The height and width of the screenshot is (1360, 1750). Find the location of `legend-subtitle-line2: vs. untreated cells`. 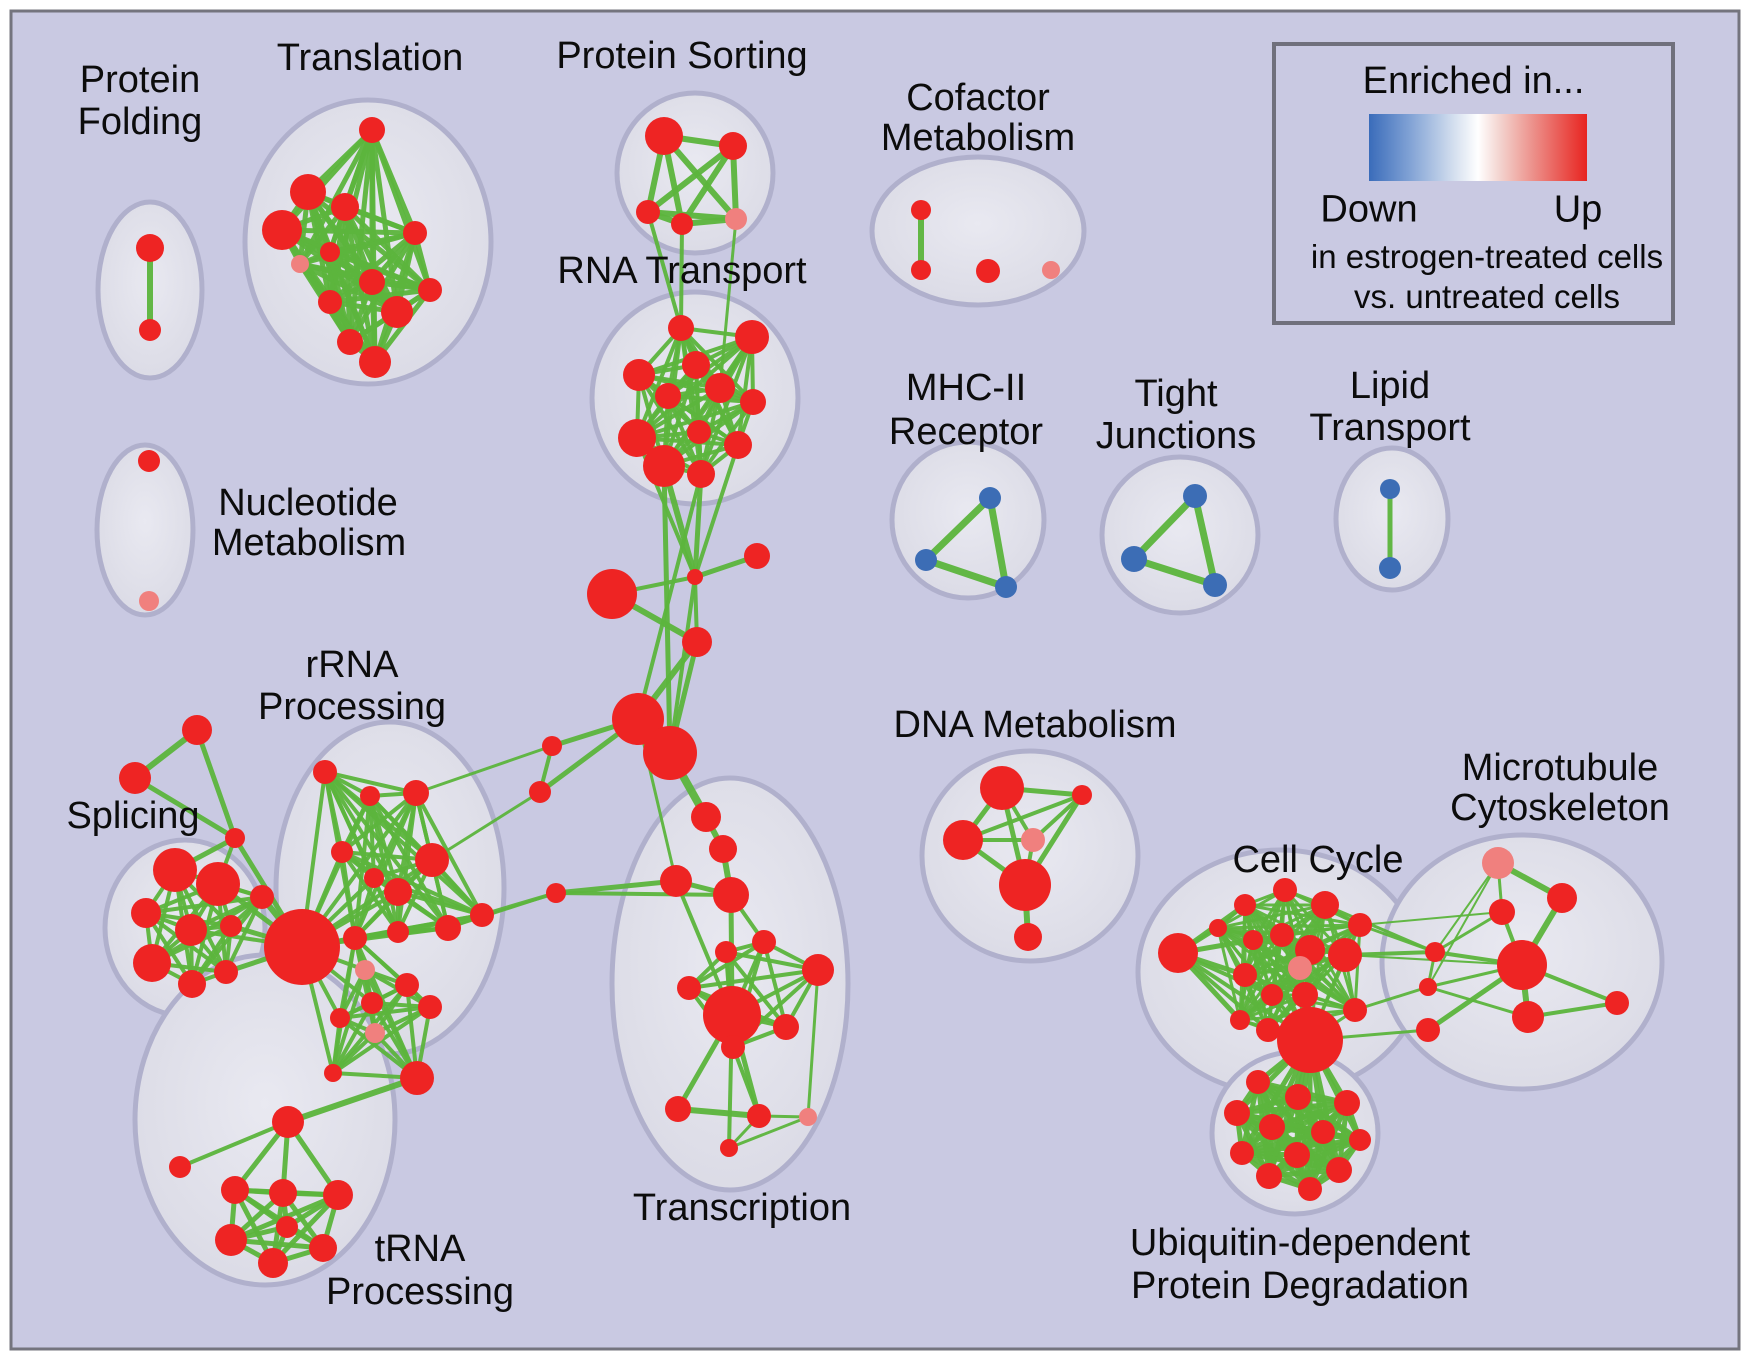

legend-subtitle-line2: vs. untreated cells is located at coordinates (1487, 296).